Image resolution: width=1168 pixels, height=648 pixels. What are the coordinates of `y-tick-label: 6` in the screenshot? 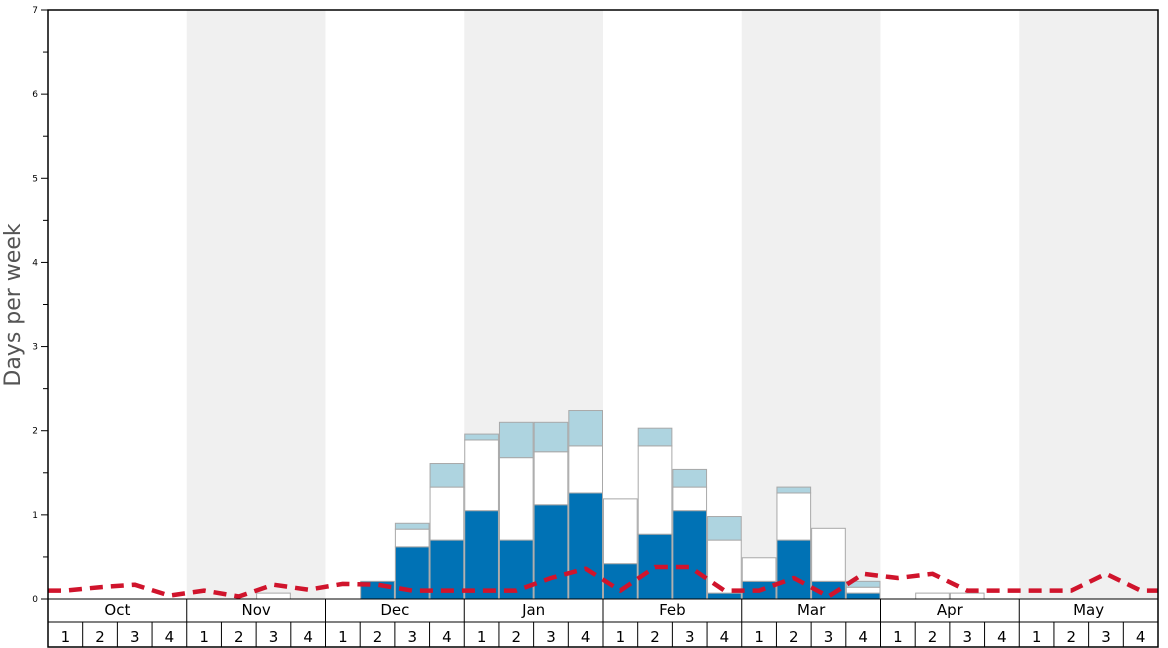 It's located at (35, 95).